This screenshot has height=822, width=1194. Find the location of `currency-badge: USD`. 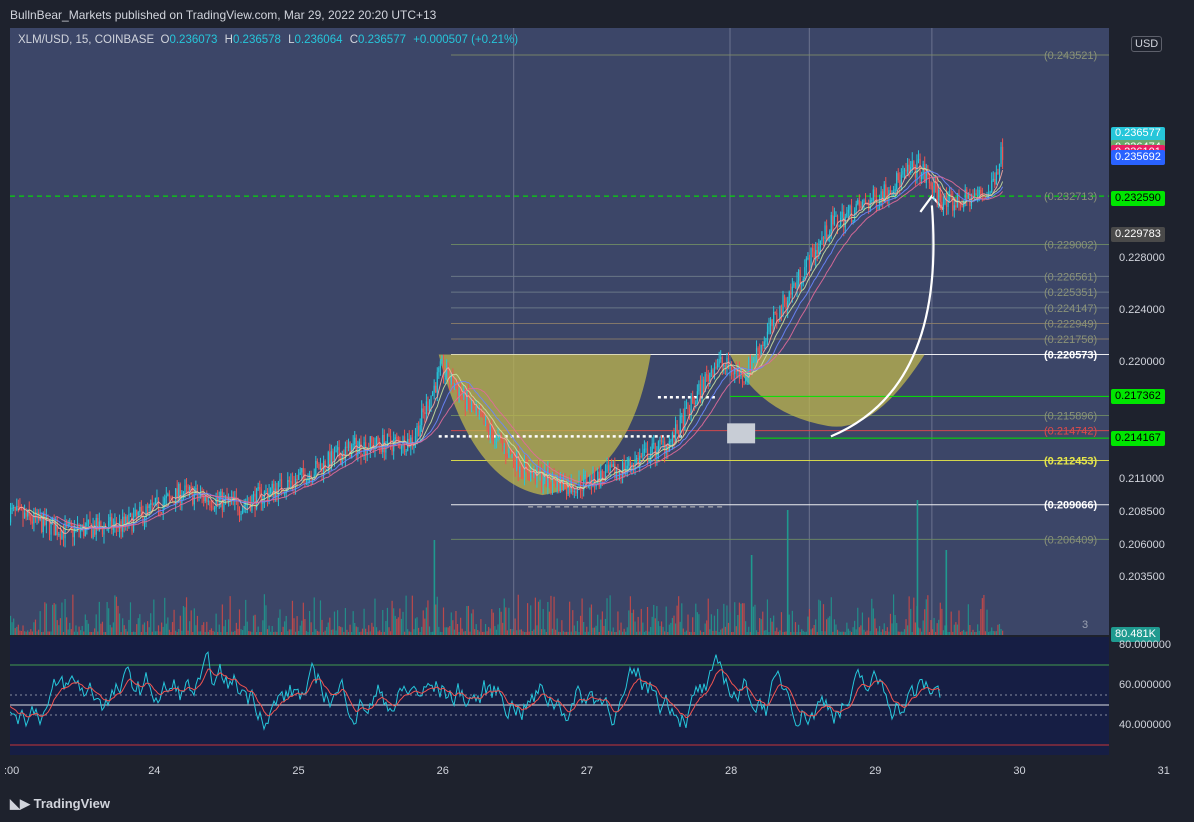

currency-badge: USD is located at coordinates (1147, 44).